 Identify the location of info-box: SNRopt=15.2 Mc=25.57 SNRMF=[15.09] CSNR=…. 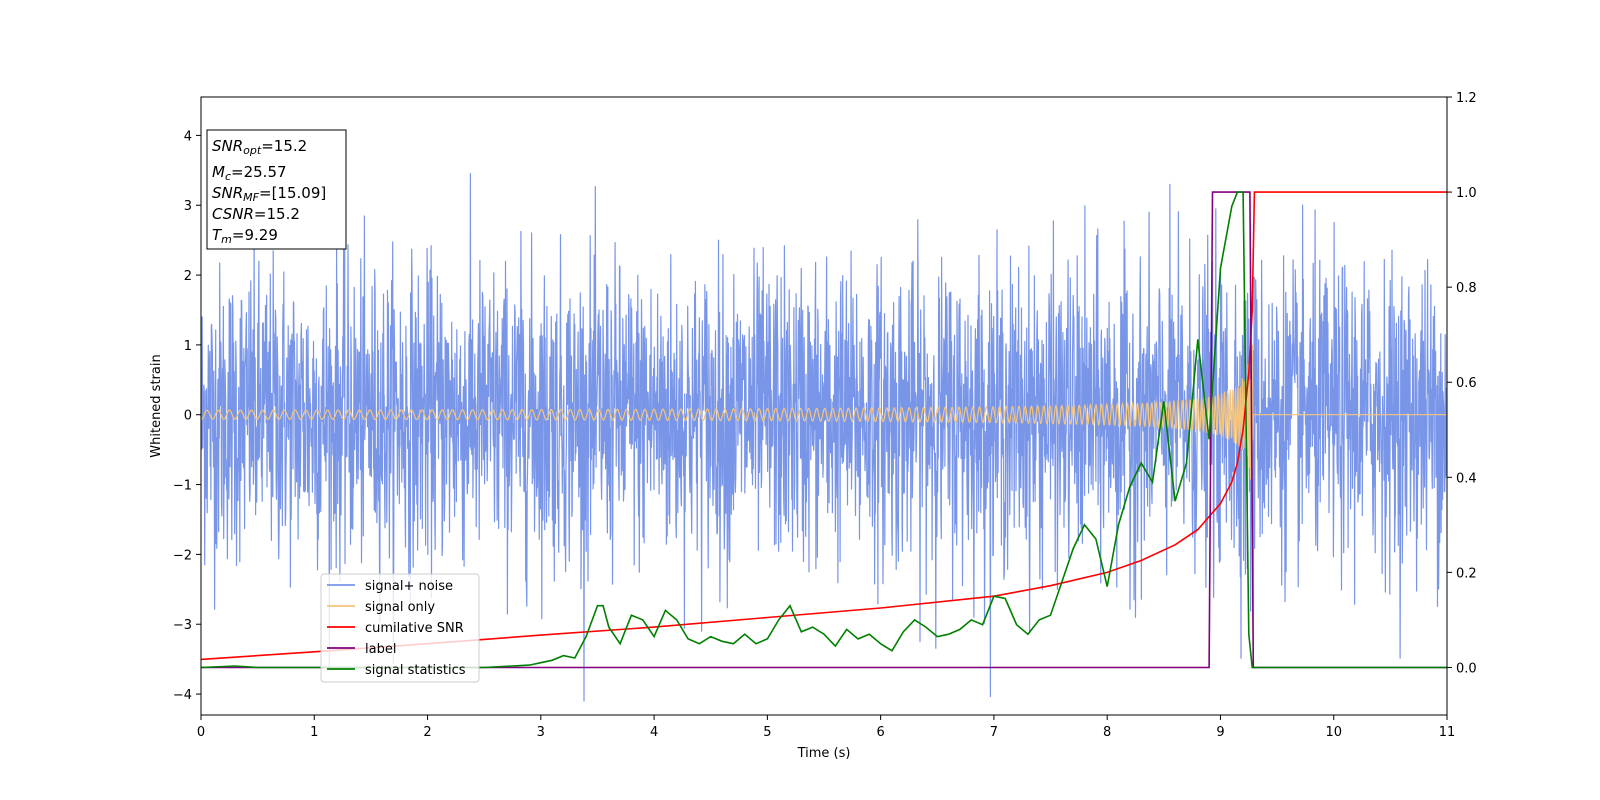
(276, 189).